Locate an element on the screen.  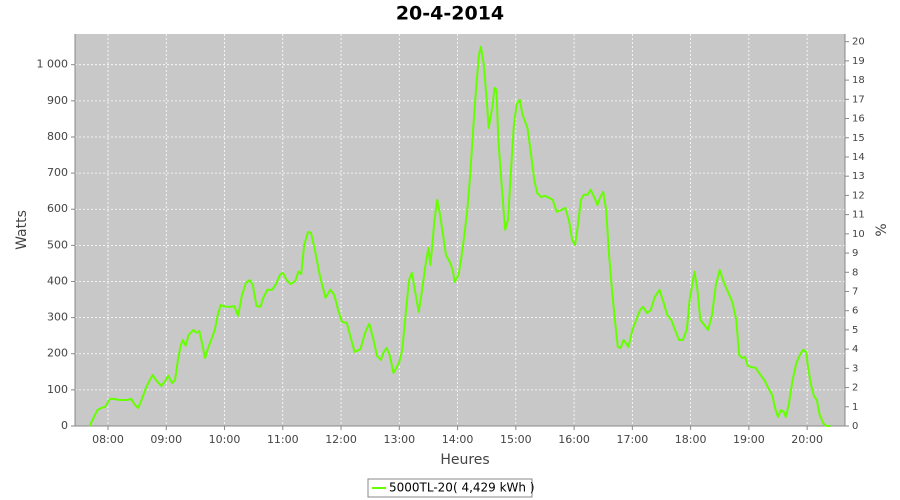
x-tick-label: 17:00 is located at coordinates (633, 439).